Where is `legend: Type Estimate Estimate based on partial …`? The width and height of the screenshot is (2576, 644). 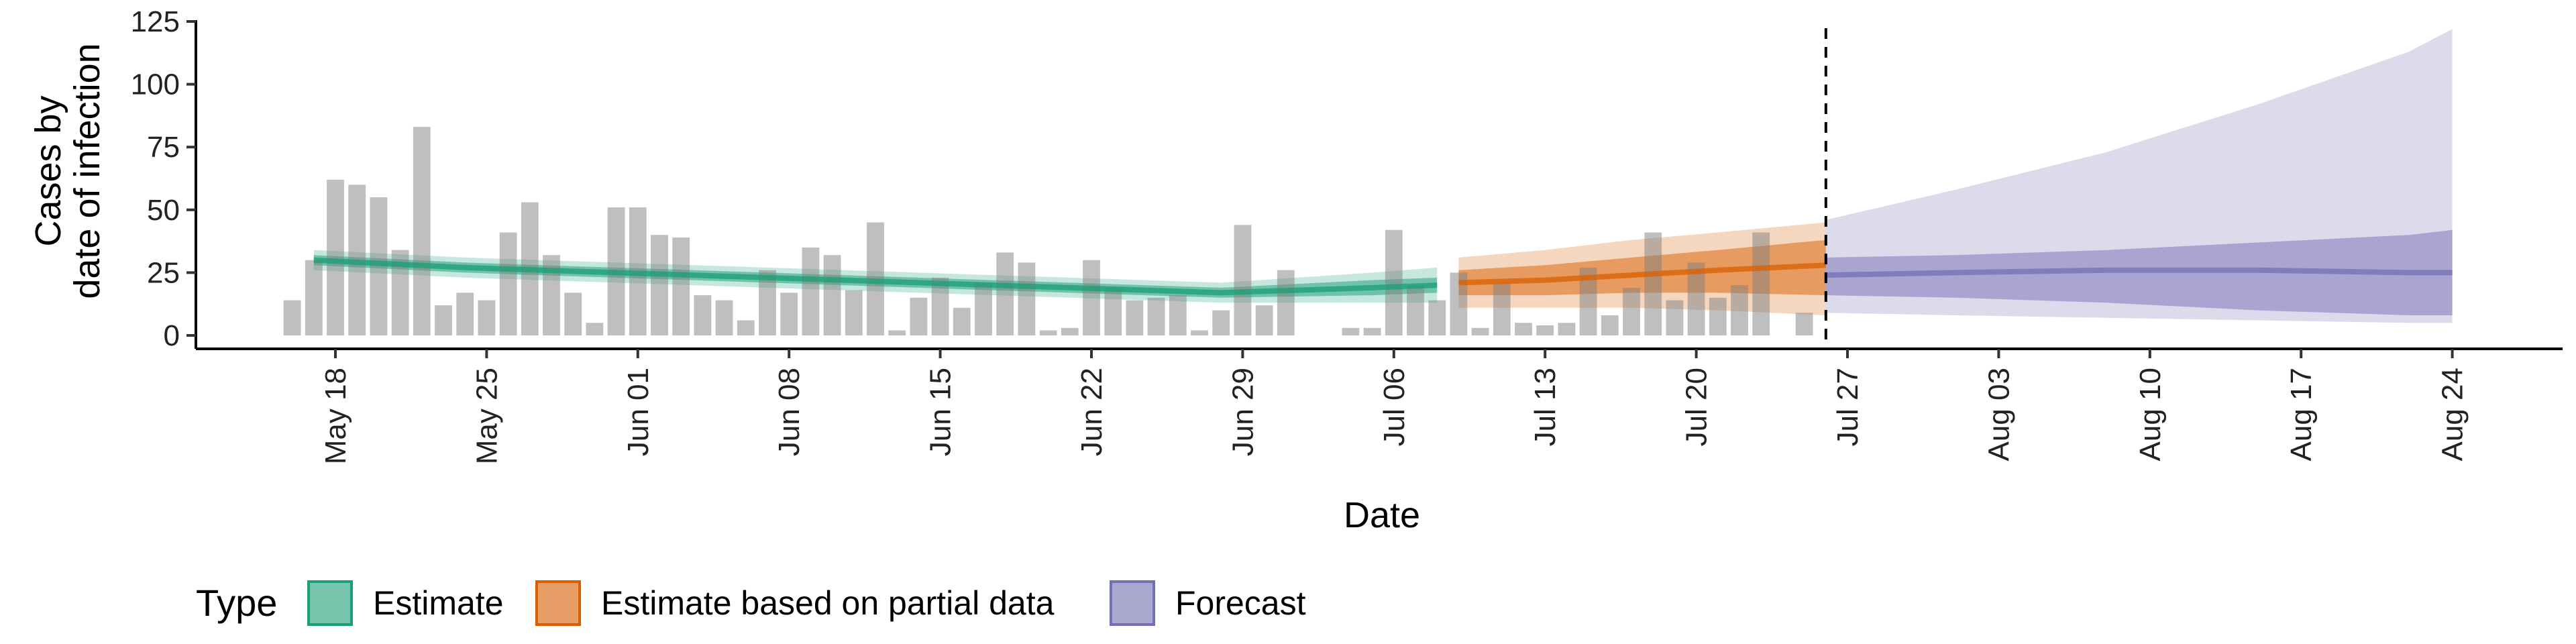 legend: Type Estimate Estimate based on partial … is located at coordinates (751, 603).